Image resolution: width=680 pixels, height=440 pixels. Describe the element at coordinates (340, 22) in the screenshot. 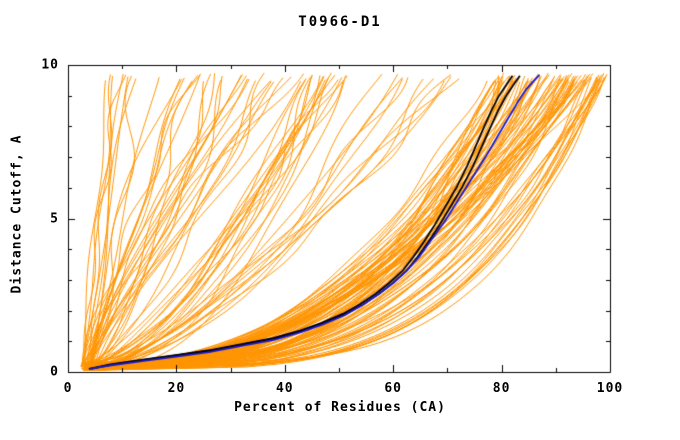

I see `chart-title: T0966-D1` at that location.